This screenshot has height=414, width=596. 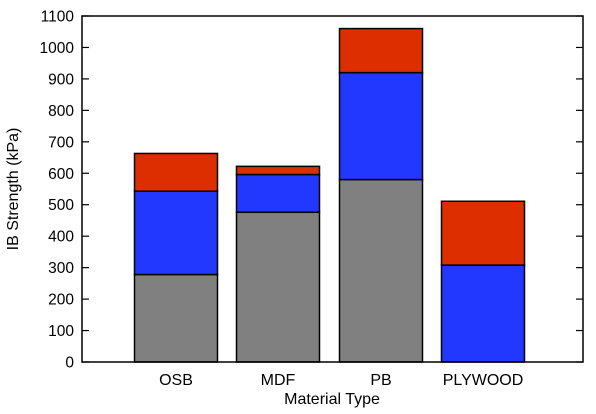 I want to click on y-tick-label-300: 300, so click(x=61, y=268).